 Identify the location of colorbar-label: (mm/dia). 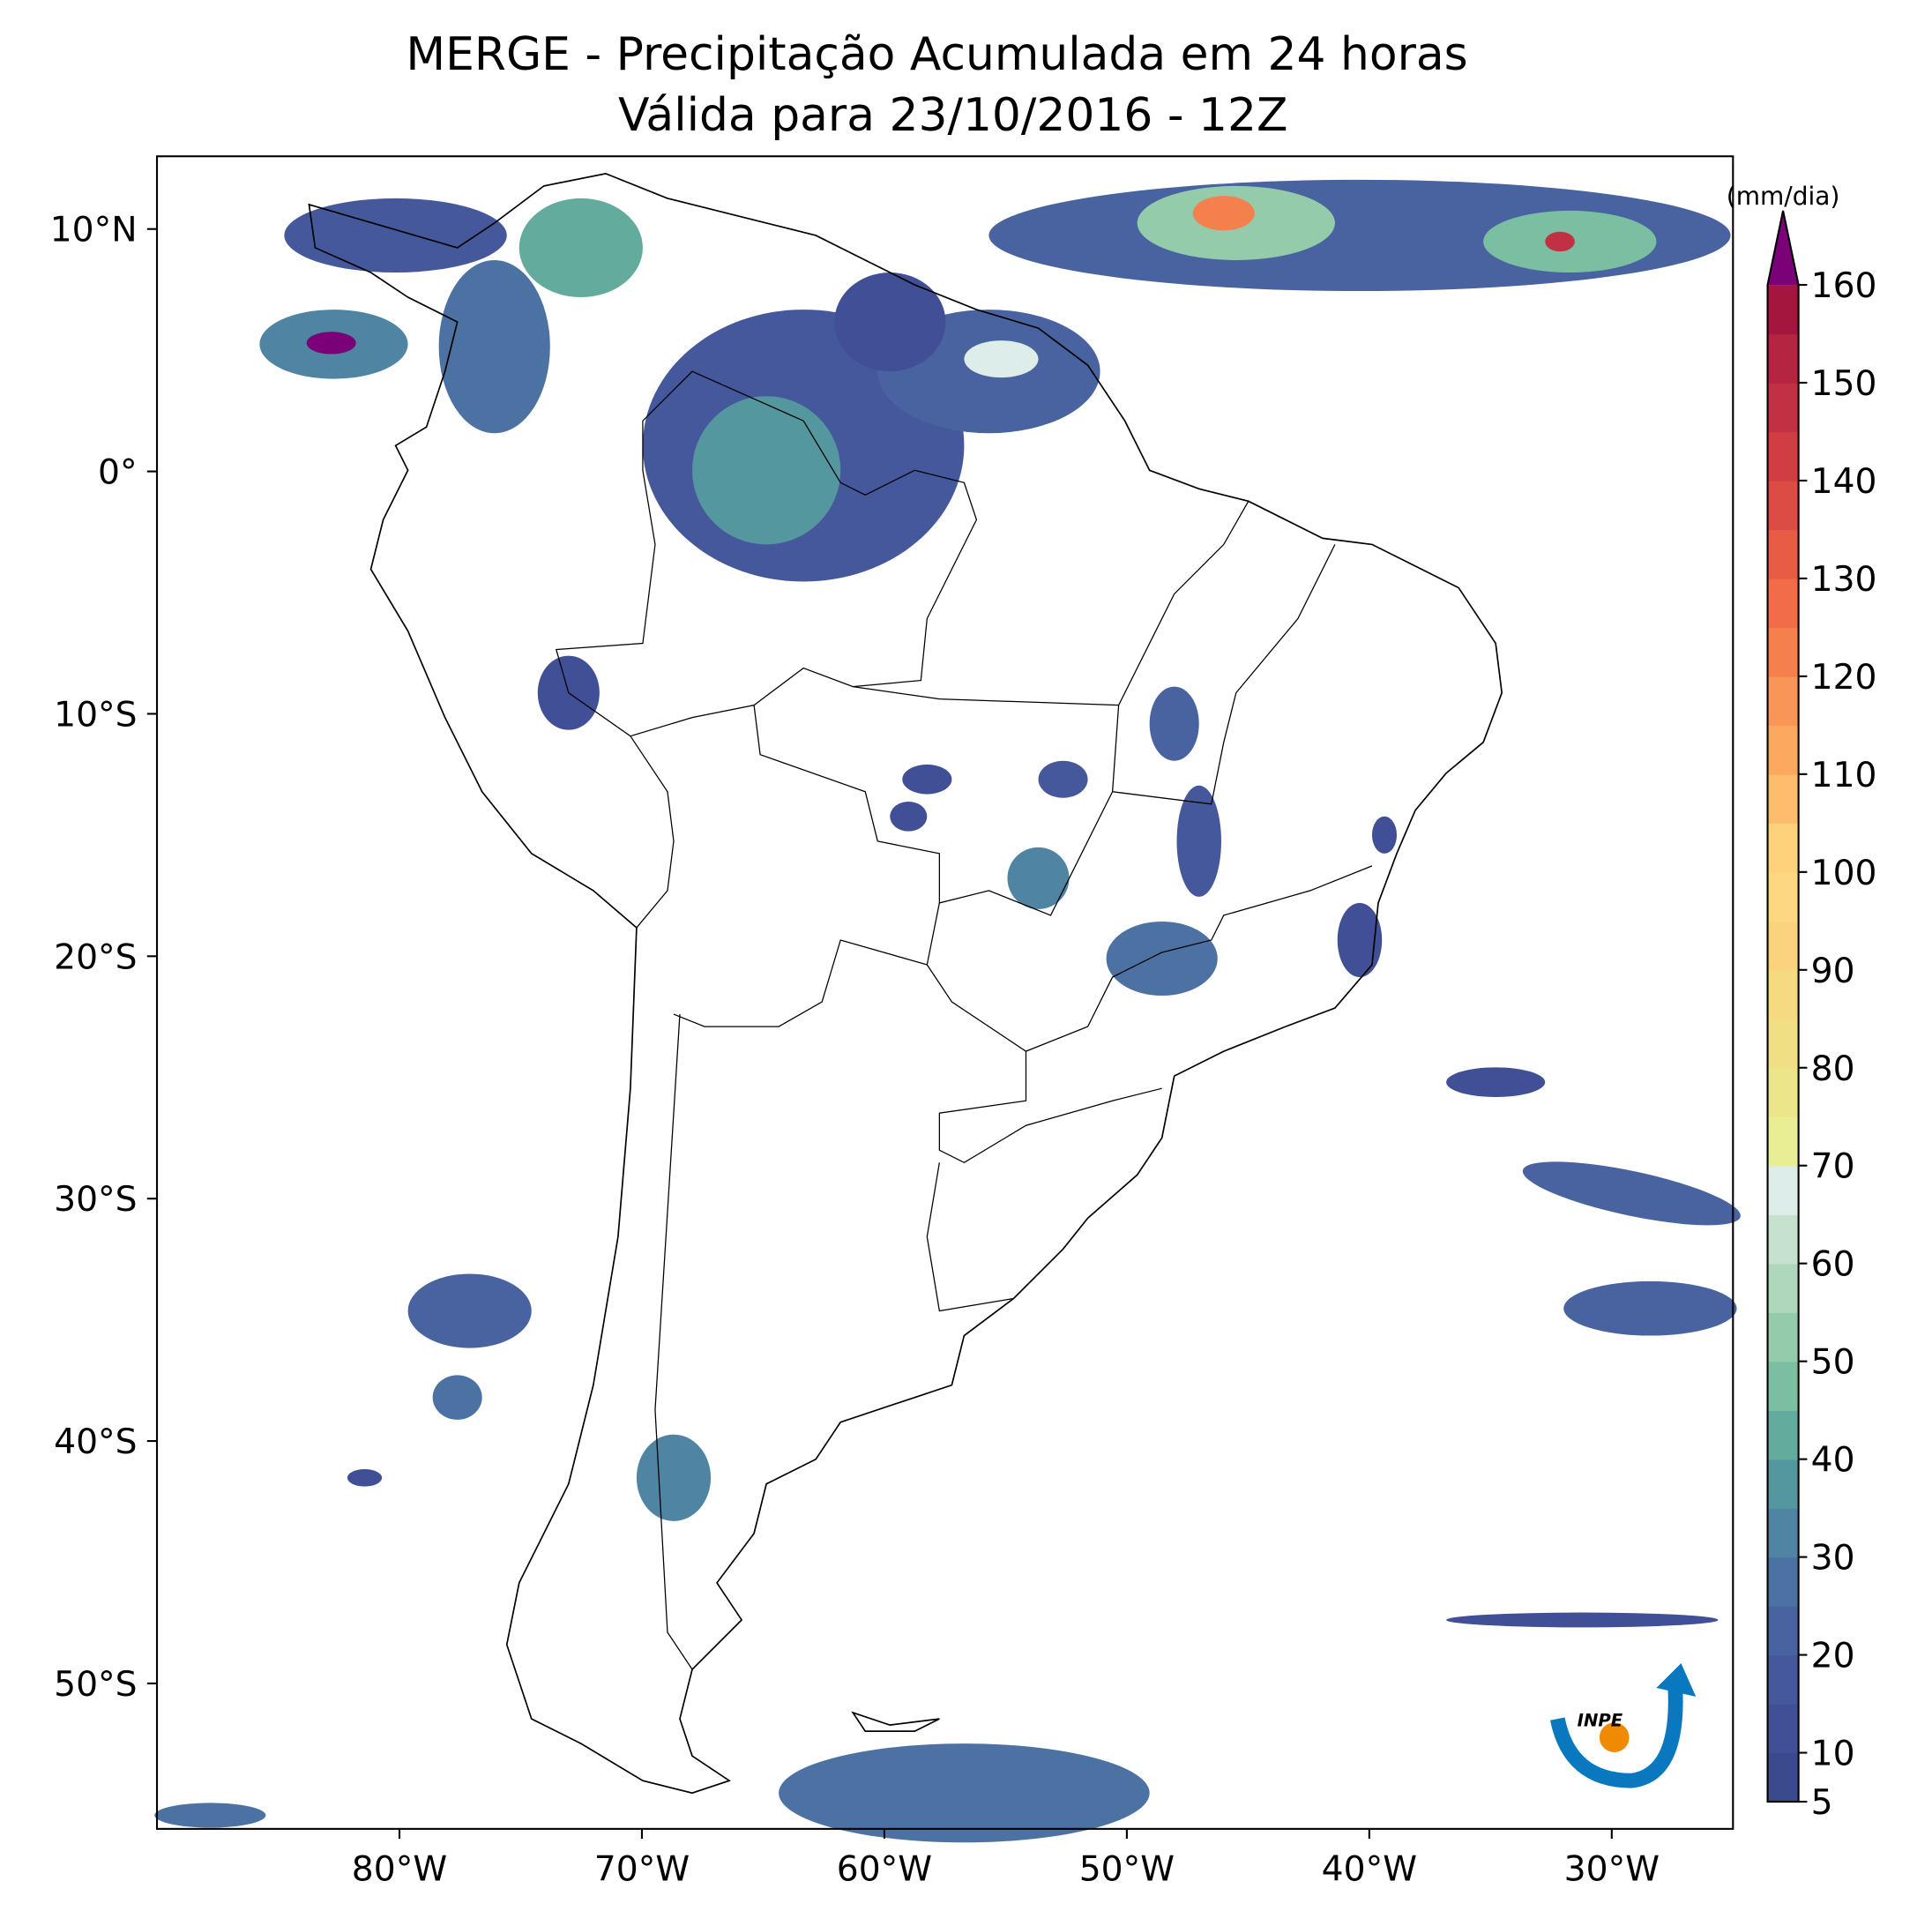
(1783, 197).